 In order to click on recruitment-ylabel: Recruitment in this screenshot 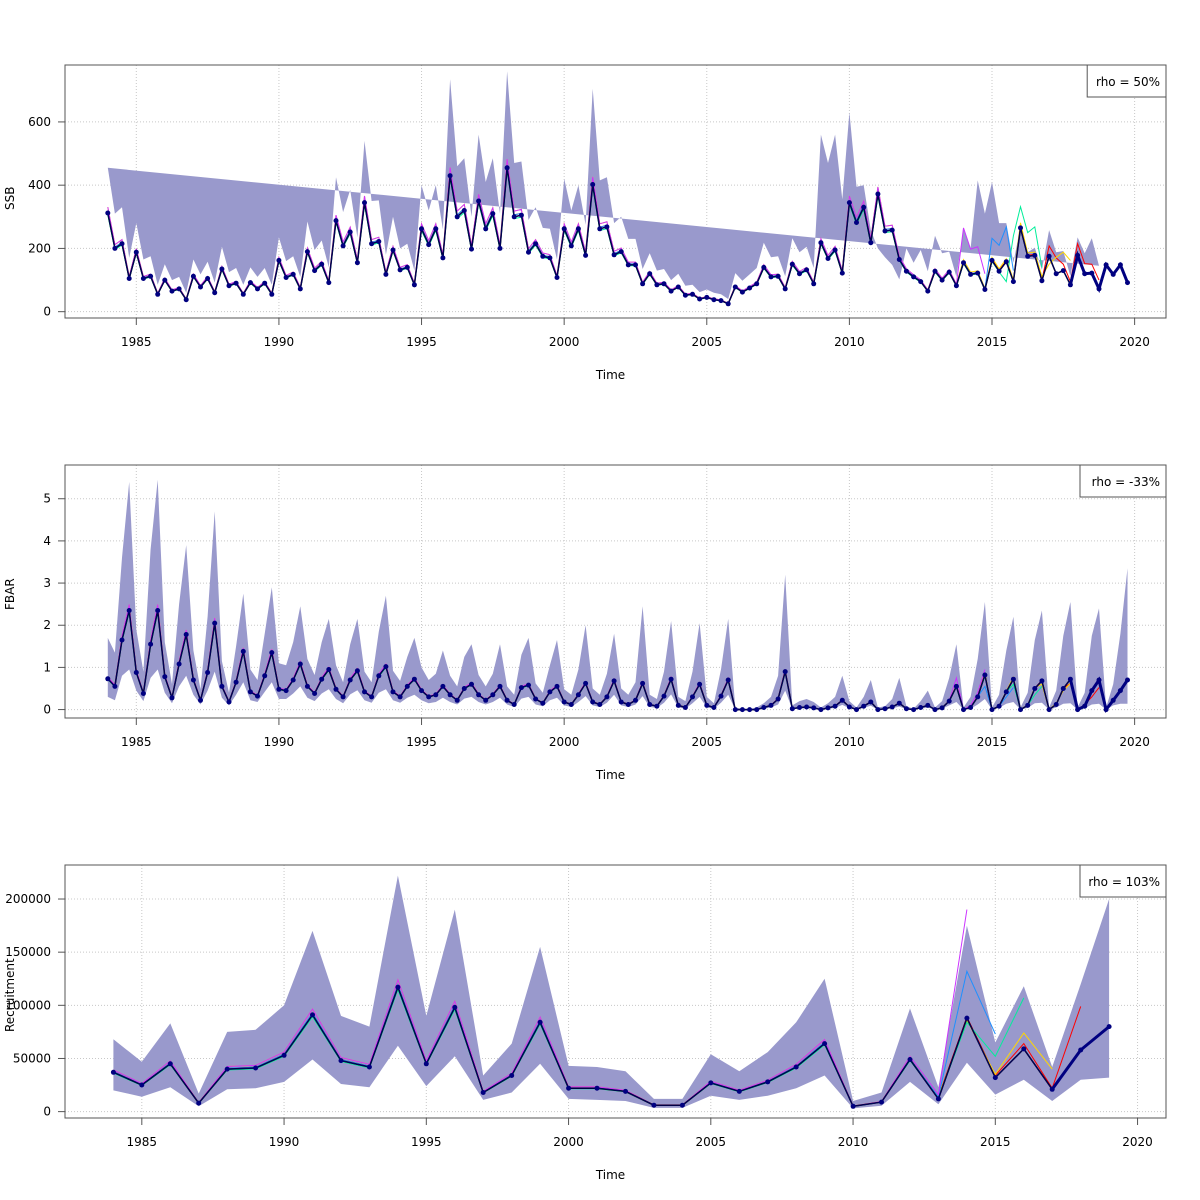, I will do `click(10, 995)`.